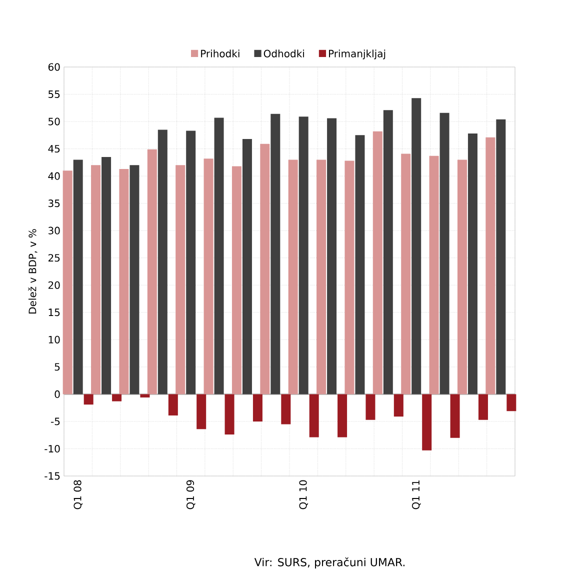 The height and width of the screenshot is (574, 576). I want to click on x-tick-label: Q1 11, so click(416, 495).